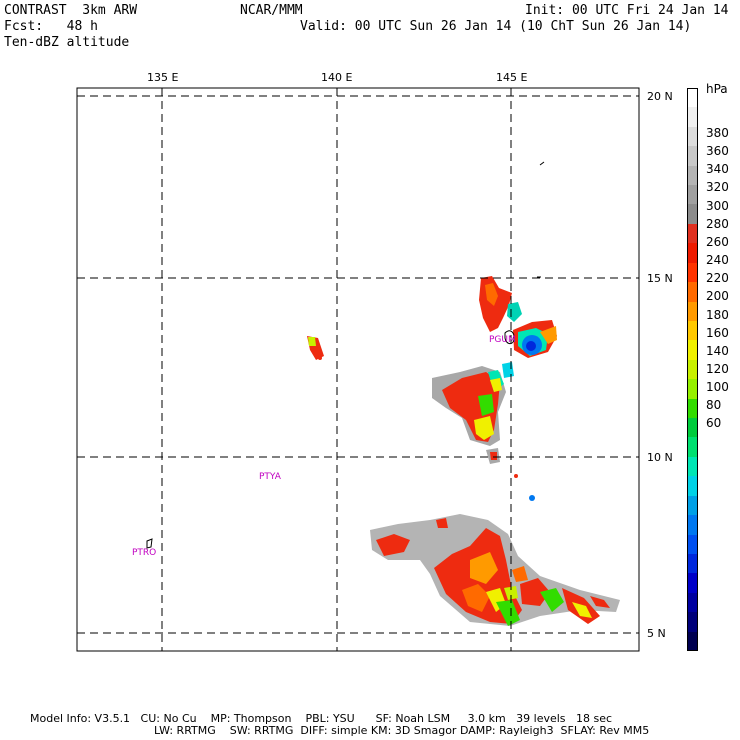  Describe the element at coordinates (717, 332) in the screenshot. I see `colorbar-label: 160` at that location.